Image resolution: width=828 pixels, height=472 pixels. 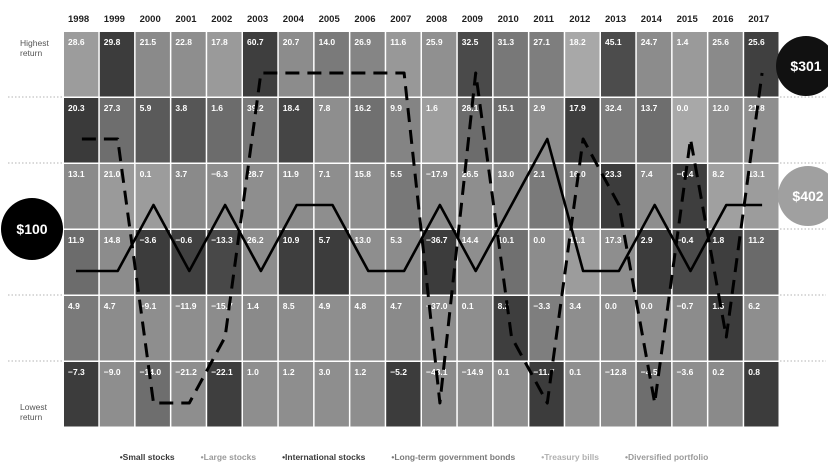 I want to click on year-label: 2006, so click(x=364, y=19).